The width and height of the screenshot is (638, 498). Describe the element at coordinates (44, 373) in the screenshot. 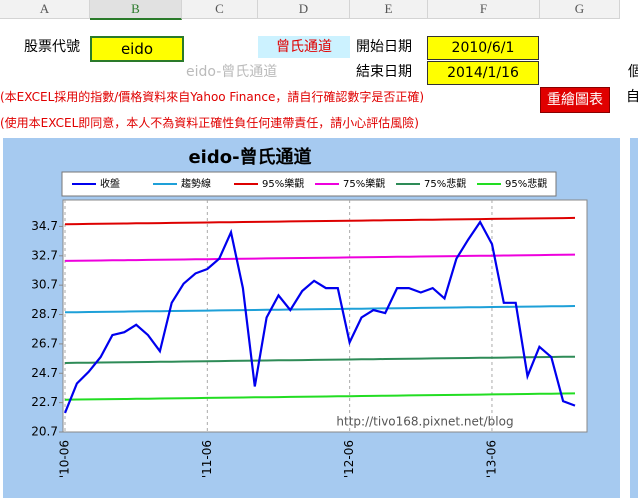

I see `y-tick-label: 24.7` at that location.